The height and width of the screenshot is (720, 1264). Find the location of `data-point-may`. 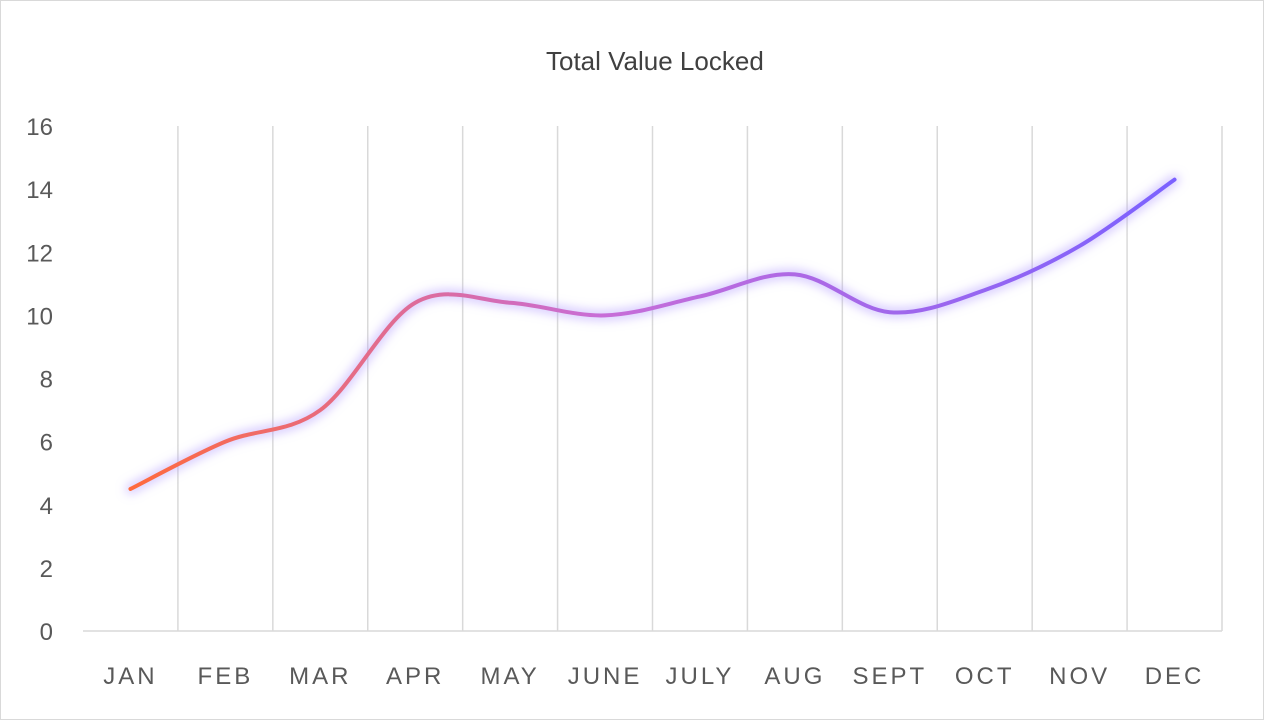

data-point-may is located at coordinates (510, 303).